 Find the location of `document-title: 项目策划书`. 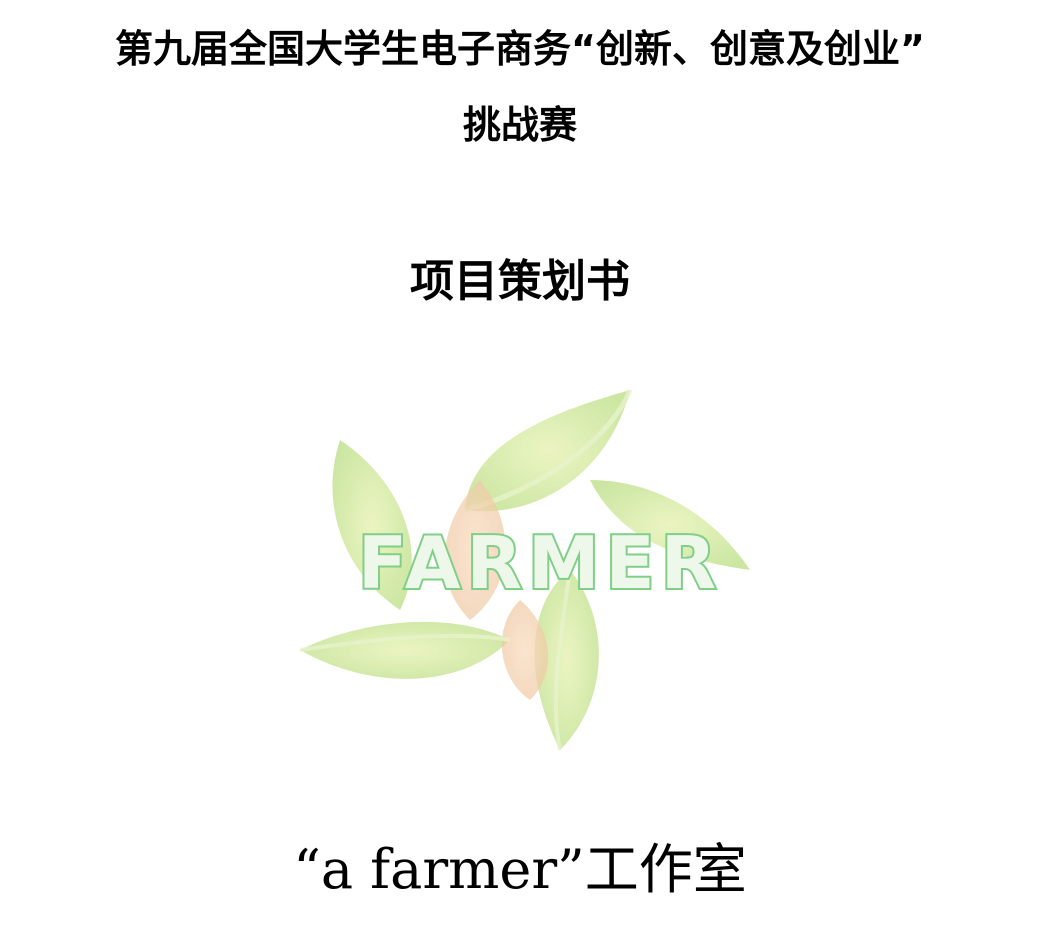

document-title: 项目策划书 is located at coordinates (520, 281).